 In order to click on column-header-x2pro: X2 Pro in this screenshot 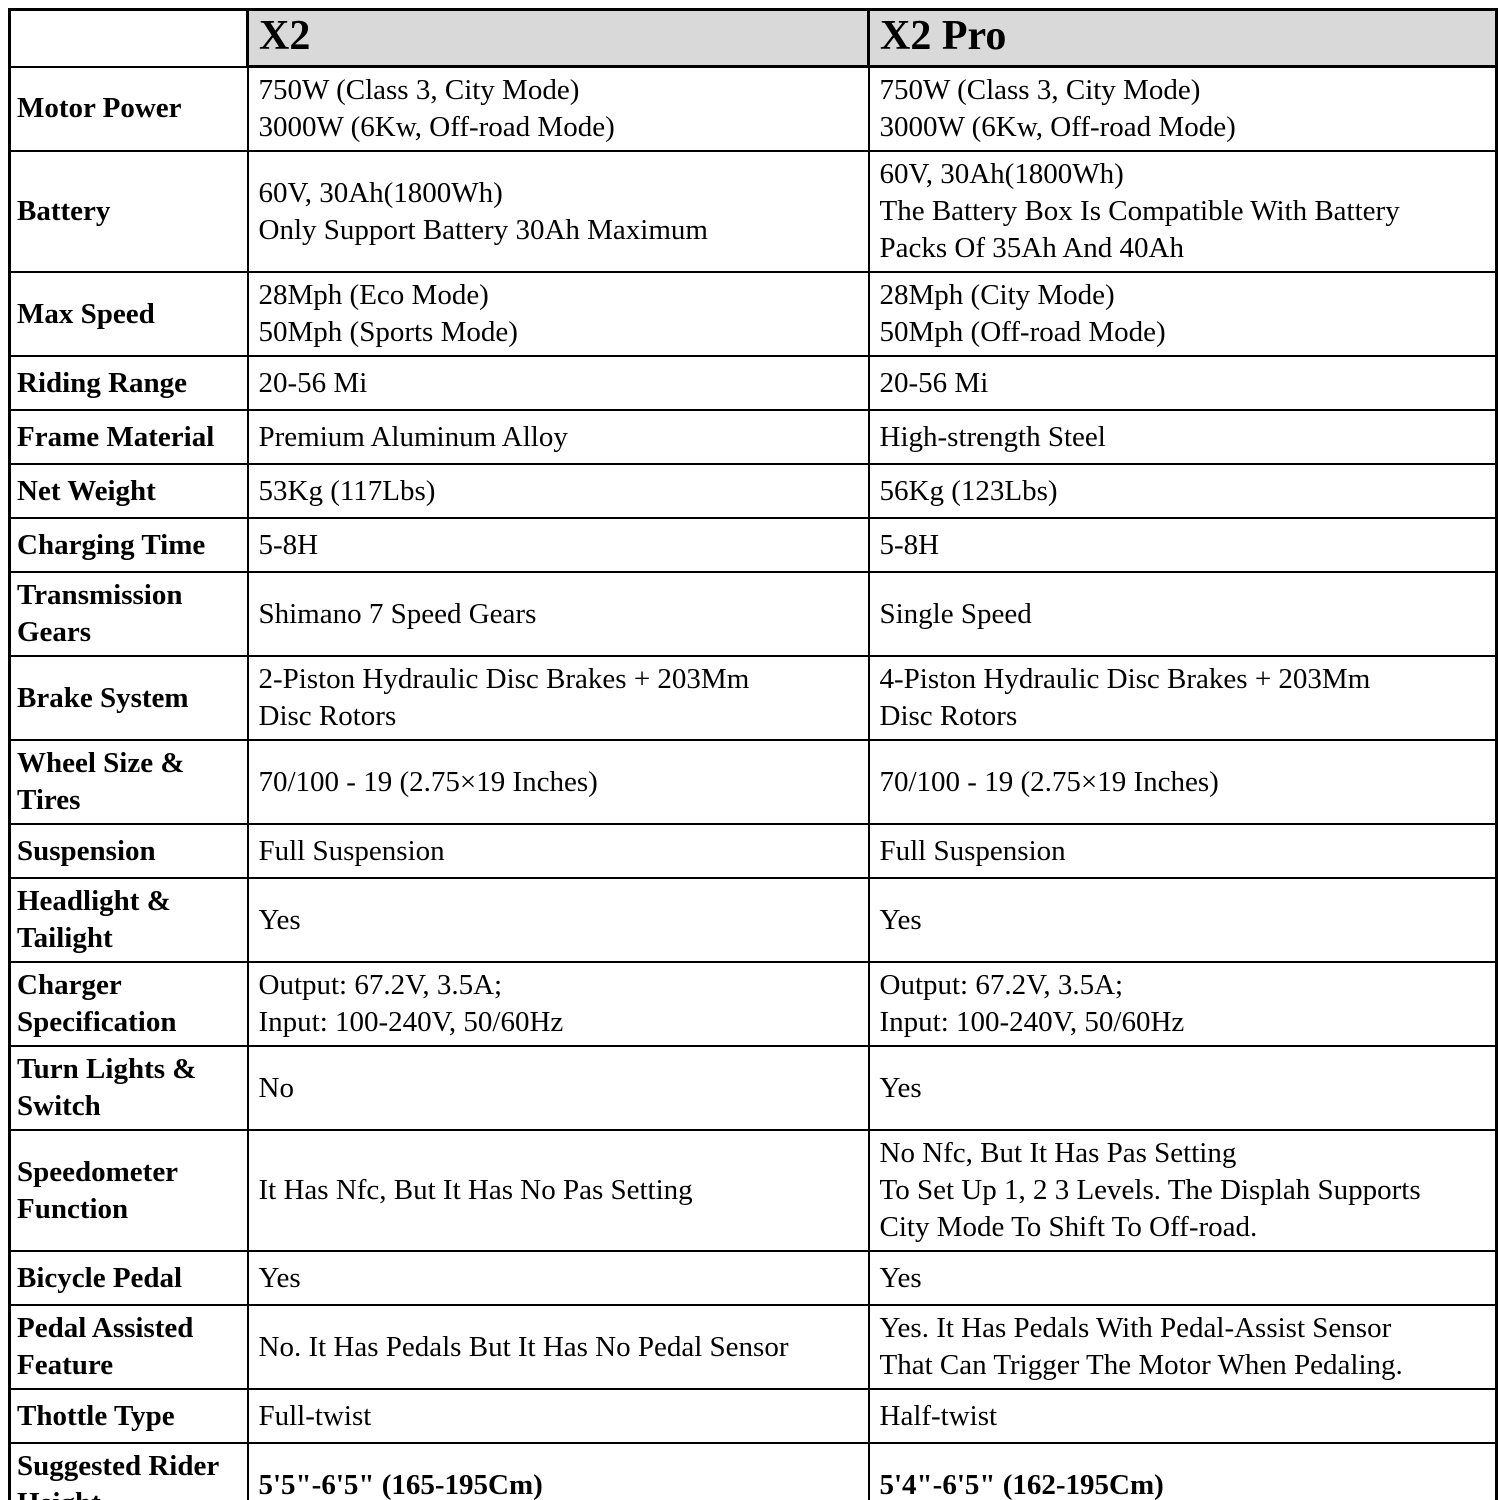, I will do `click(1182, 38)`.